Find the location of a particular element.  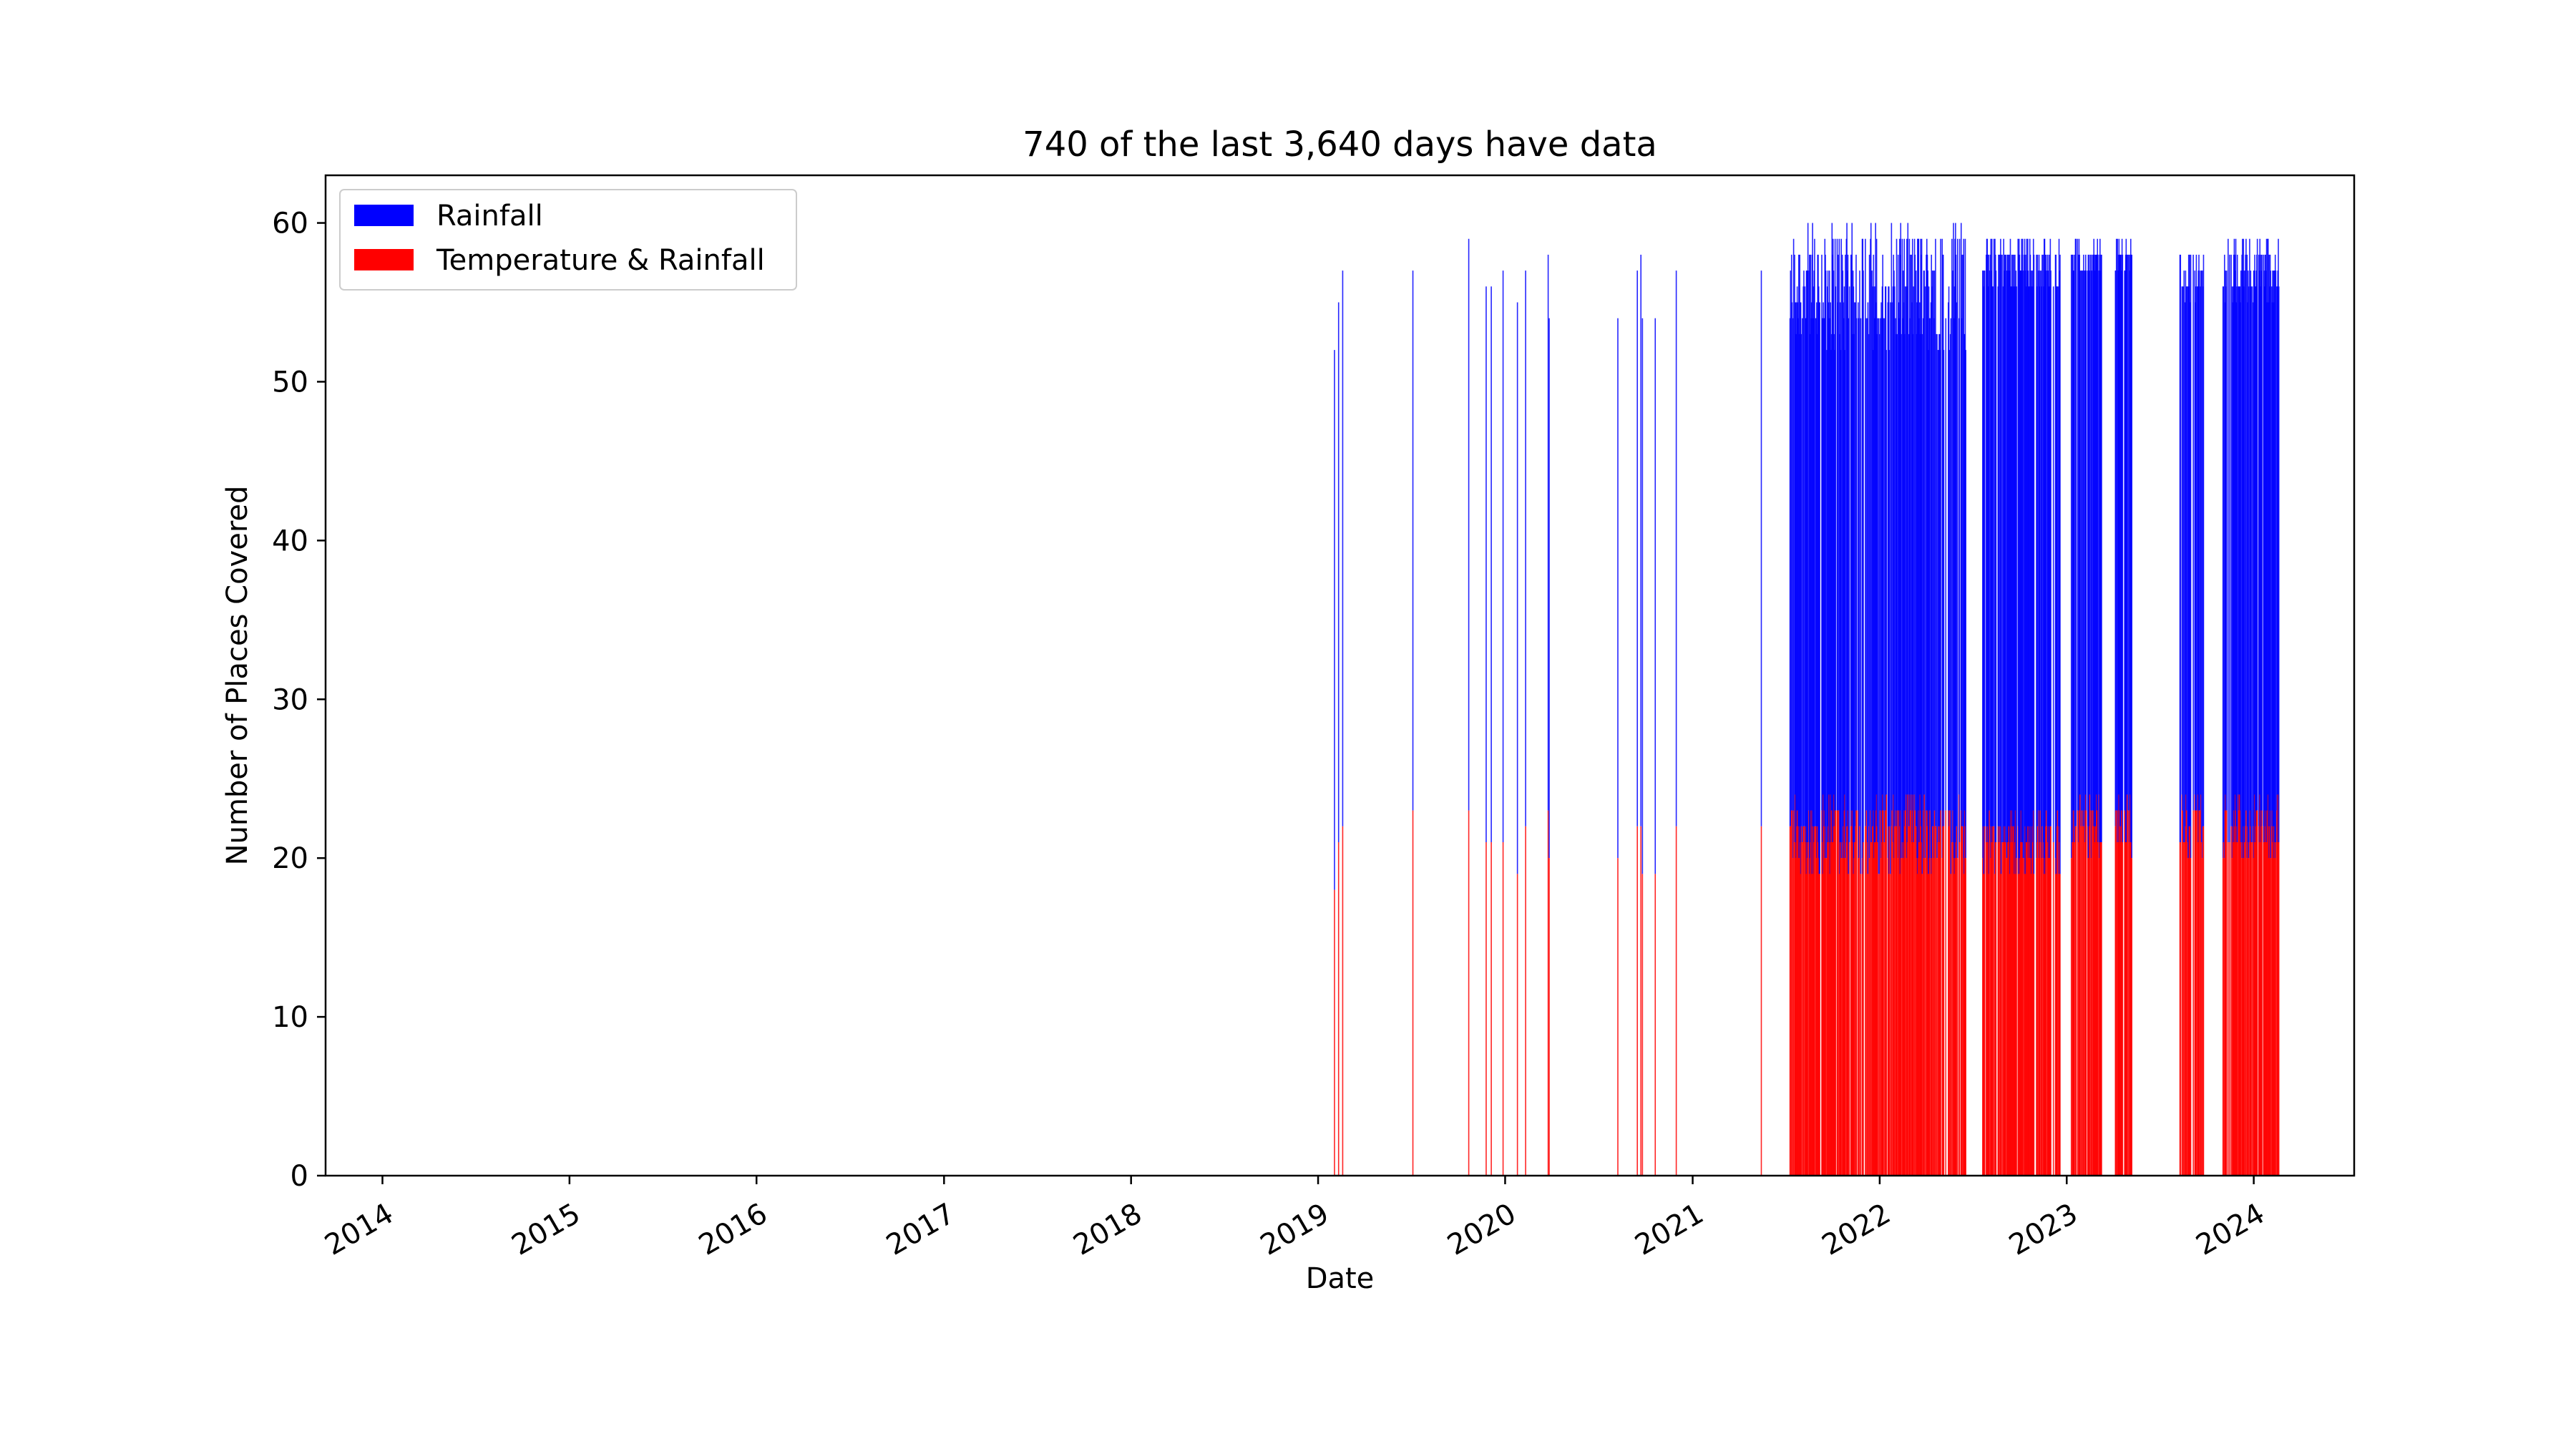

legend: Rainfall Temperature & Rainfall is located at coordinates (568, 240).